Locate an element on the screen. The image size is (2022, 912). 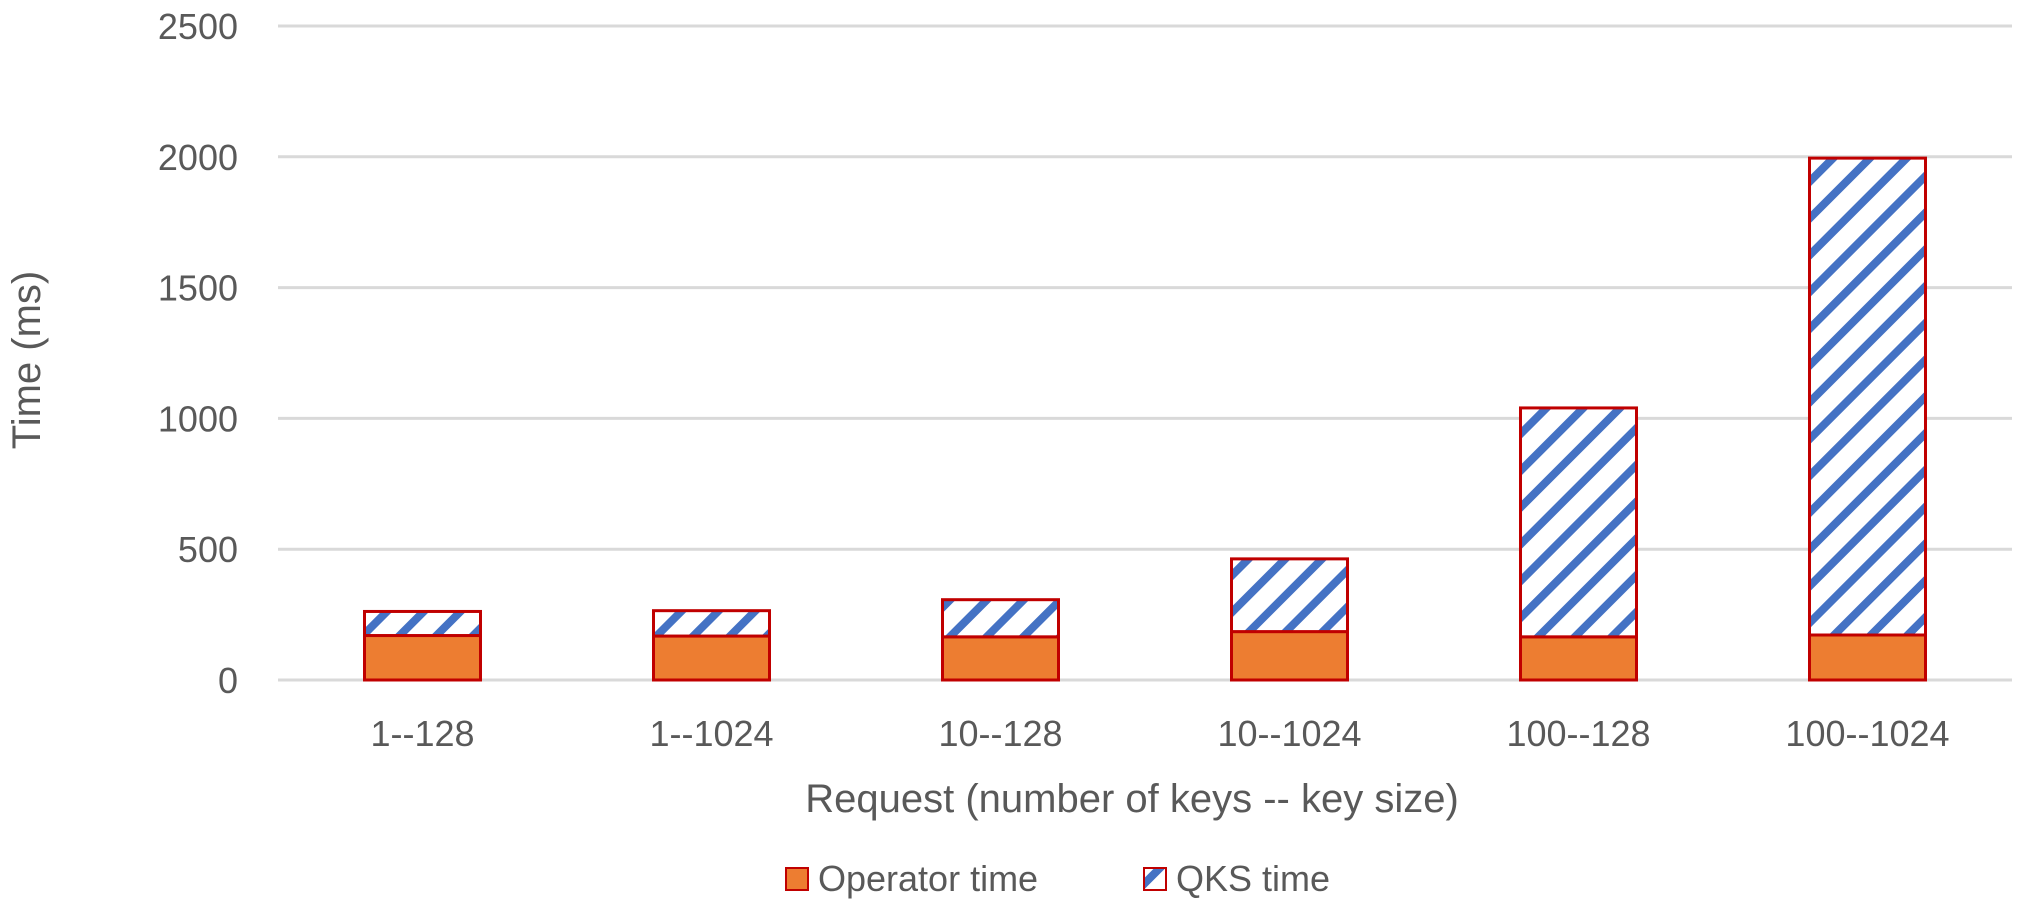
bar-operator-time-1--1024 is located at coordinates (711, 658).